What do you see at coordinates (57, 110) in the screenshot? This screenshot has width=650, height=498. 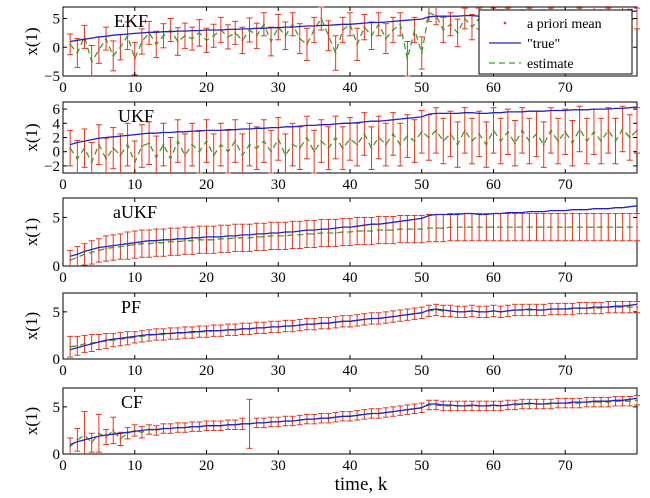 I see `y-tick-label: 6` at bounding box center [57, 110].